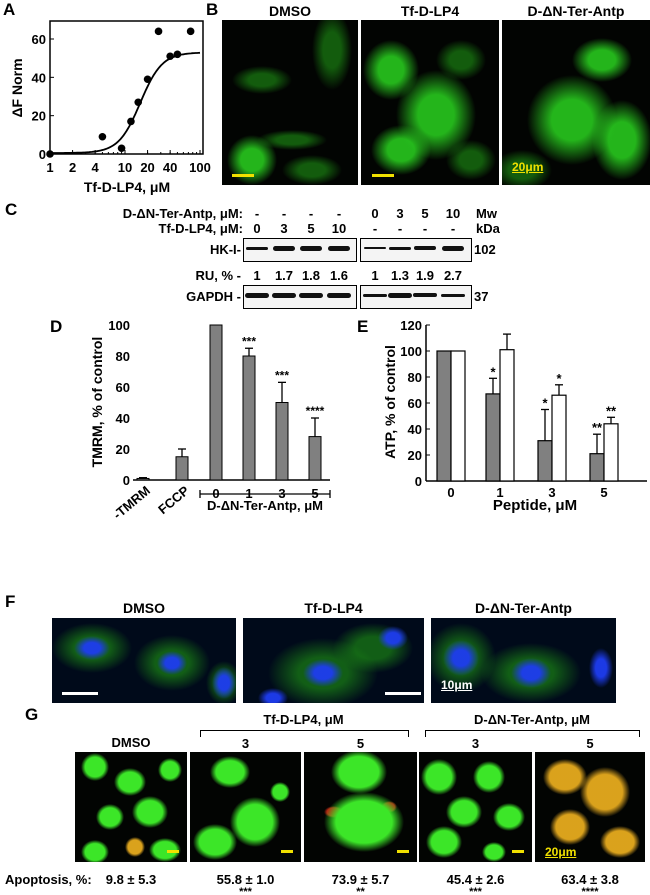  Describe the element at coordinates (523, 660) in the screenshot. I see `micrograph-f-dn` at that location.